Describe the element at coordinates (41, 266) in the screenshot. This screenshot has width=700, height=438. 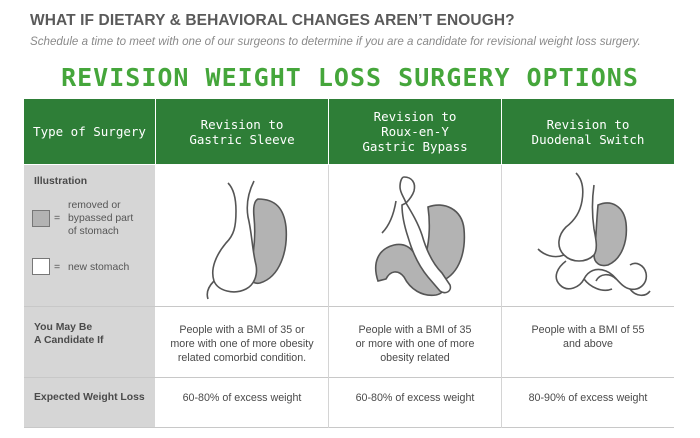
I see `legend-new-swatch` at that location.